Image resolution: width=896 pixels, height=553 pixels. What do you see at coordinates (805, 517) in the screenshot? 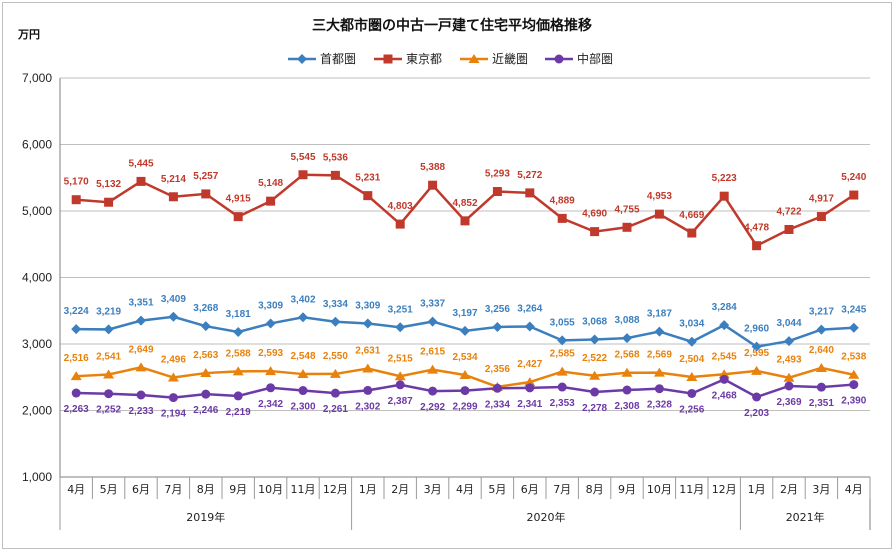
I see `year-label: 2021年` at bounding box center [805, 517].